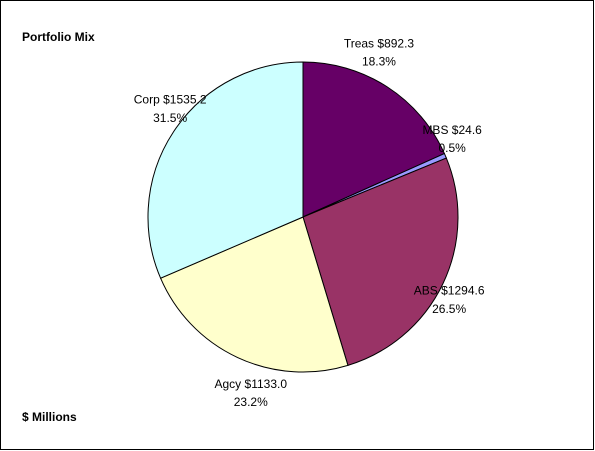 The image size is (595, 451). I want to click on category-label: Corp, so click(147, 100).